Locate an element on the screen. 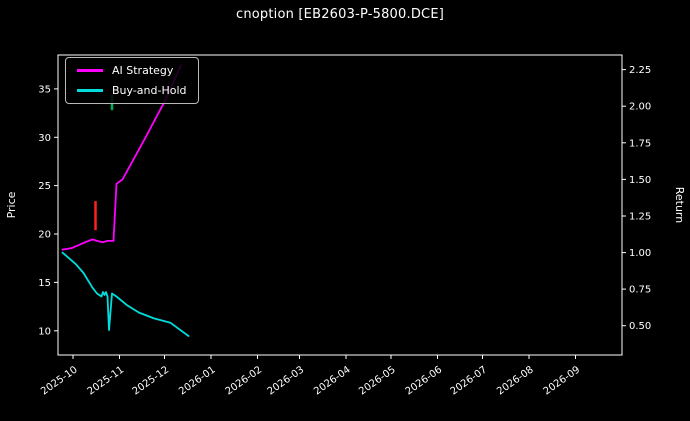 The image size is (690, 421). right-axis-label: Return is located at coordinates (679, 205).